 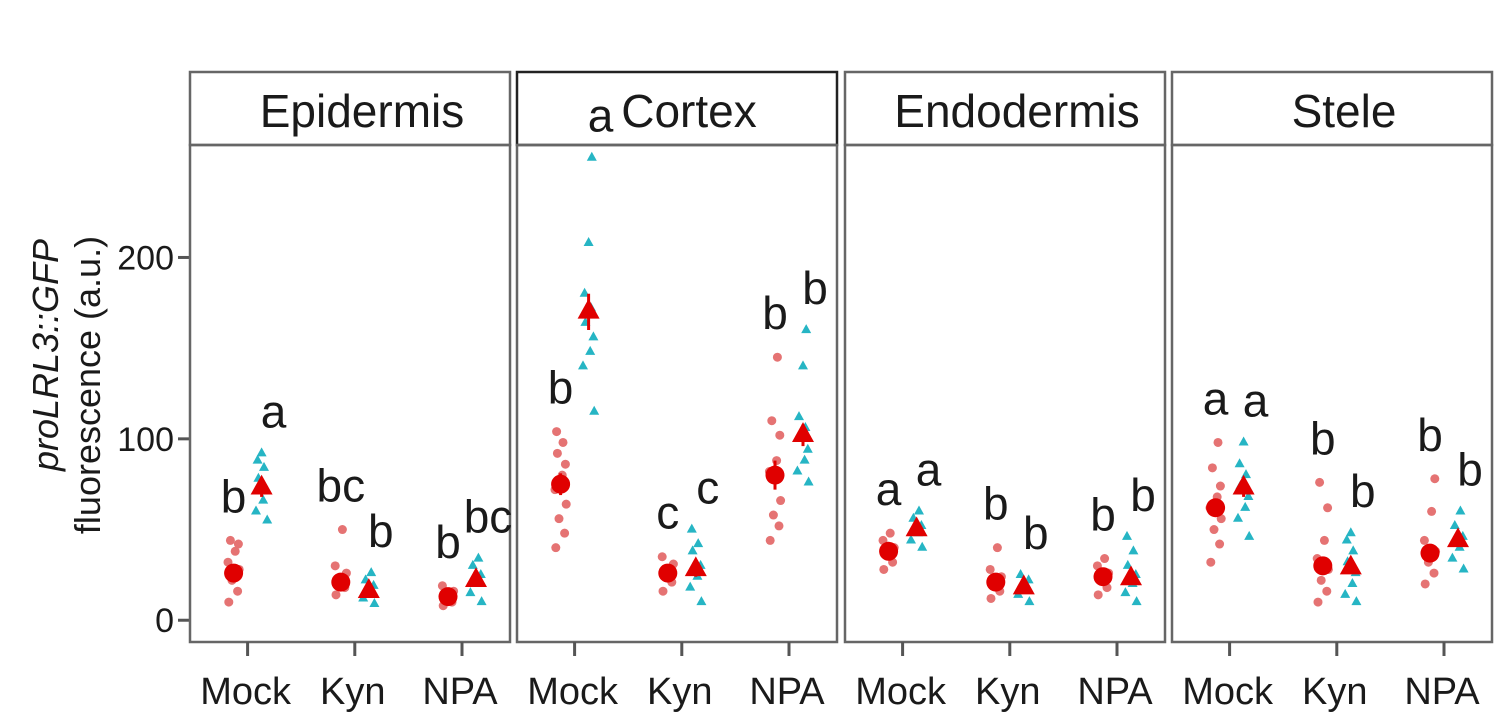 I want to click on strip-label-epidermis: Epidermis, so click(x=362, y=111).